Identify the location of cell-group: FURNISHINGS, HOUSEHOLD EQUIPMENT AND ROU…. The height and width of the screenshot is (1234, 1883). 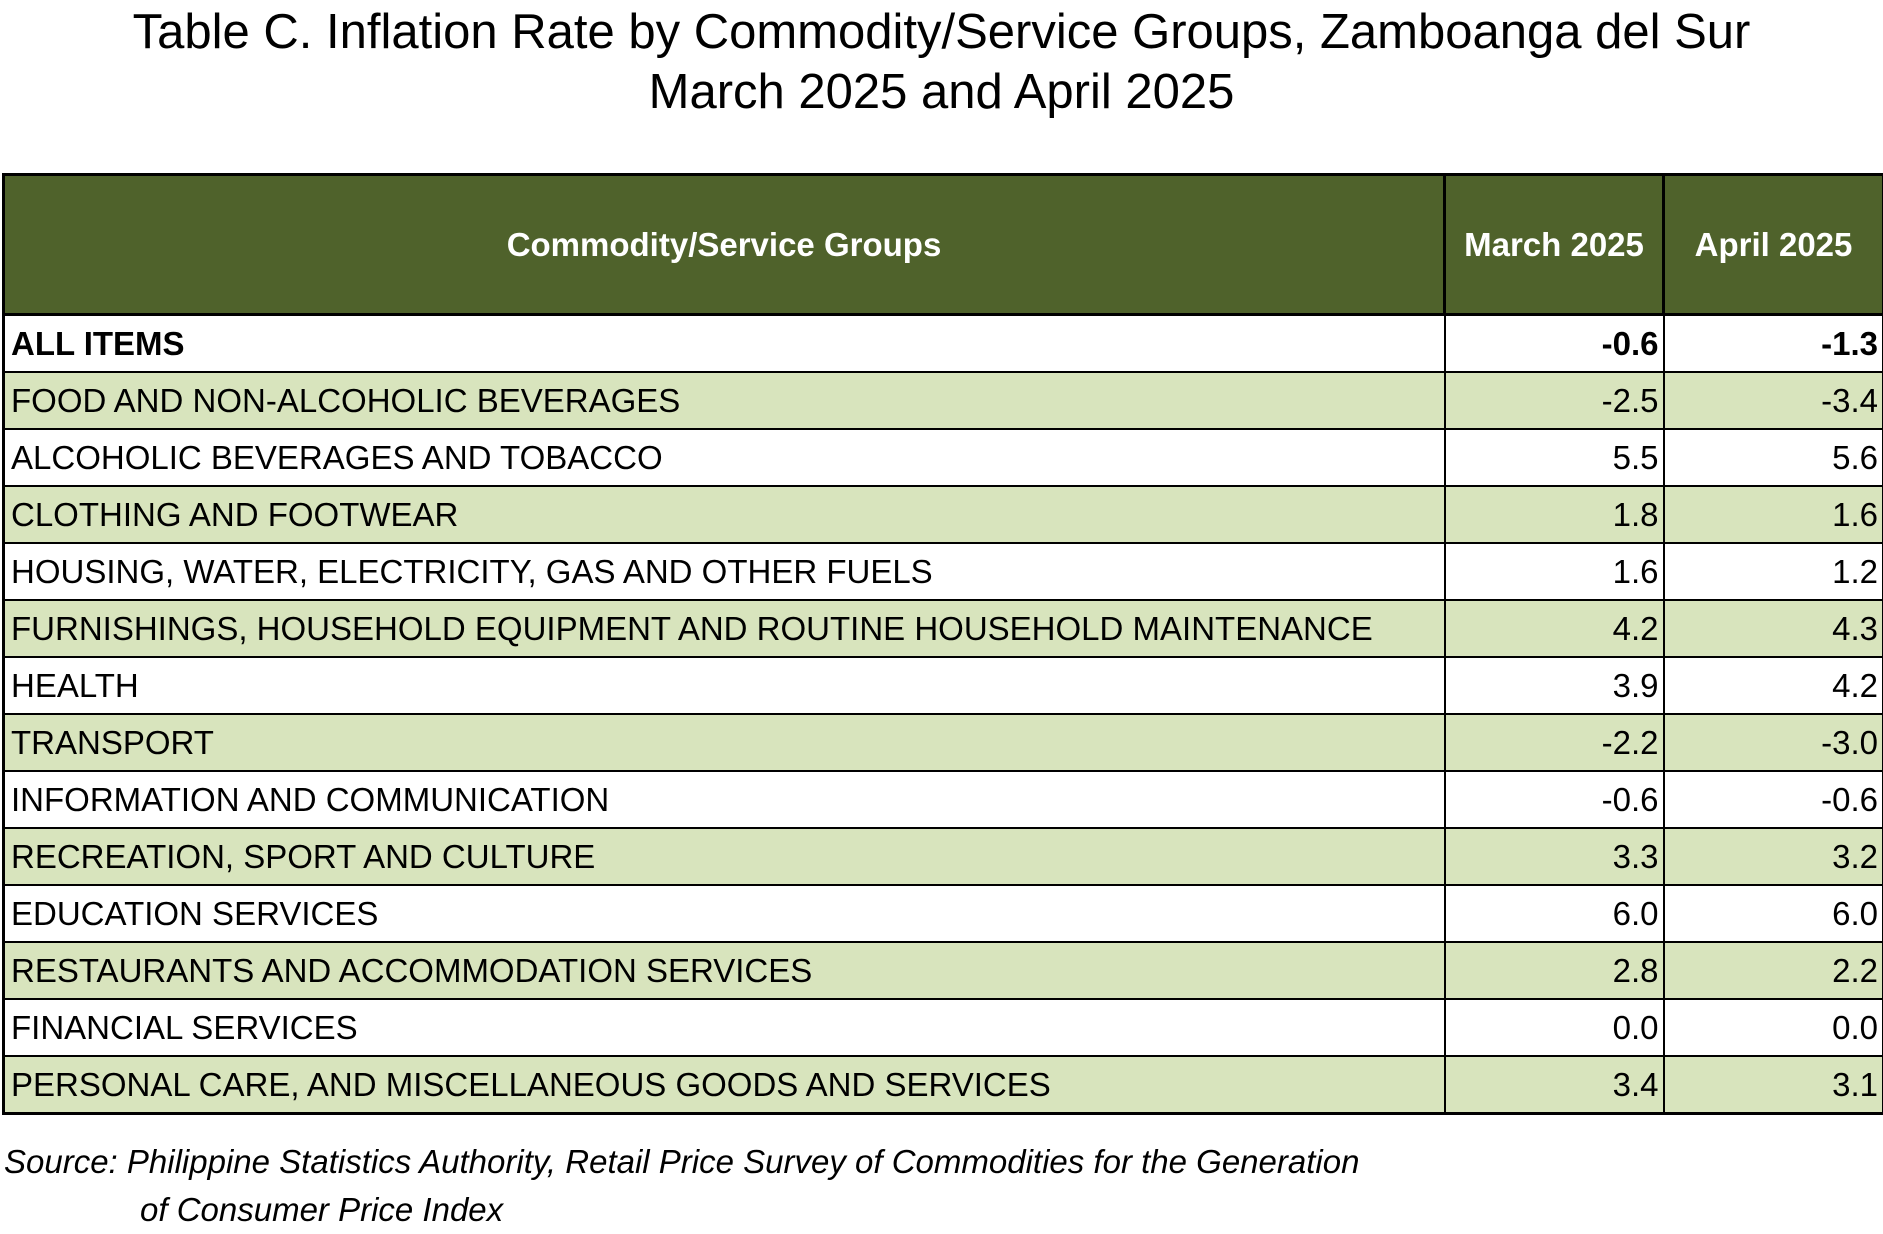
(724, 628).